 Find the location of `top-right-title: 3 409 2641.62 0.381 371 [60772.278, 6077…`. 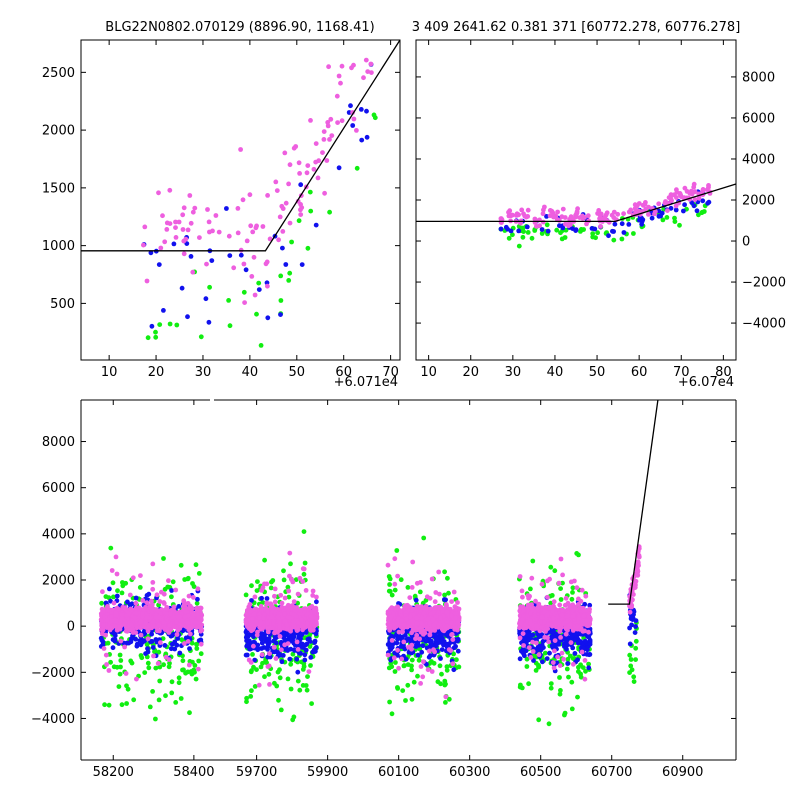

top-right-title: 3 409 2641.62 0.381 371 [60772.278, 6077… is located at coordinates (576, 27).